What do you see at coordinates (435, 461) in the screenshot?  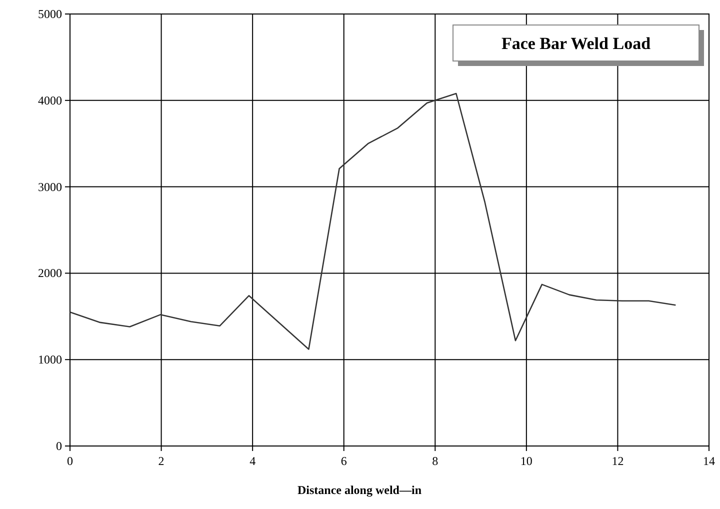 I see `x-tick-label: 8` at bounding box center [435, 461].